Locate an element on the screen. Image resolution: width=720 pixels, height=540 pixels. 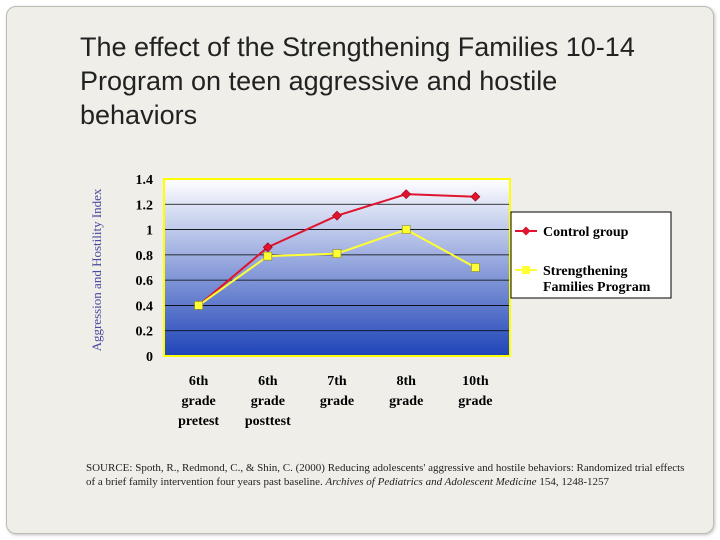
y-tick-label: 1.4 is located at coordinates (145, 180).